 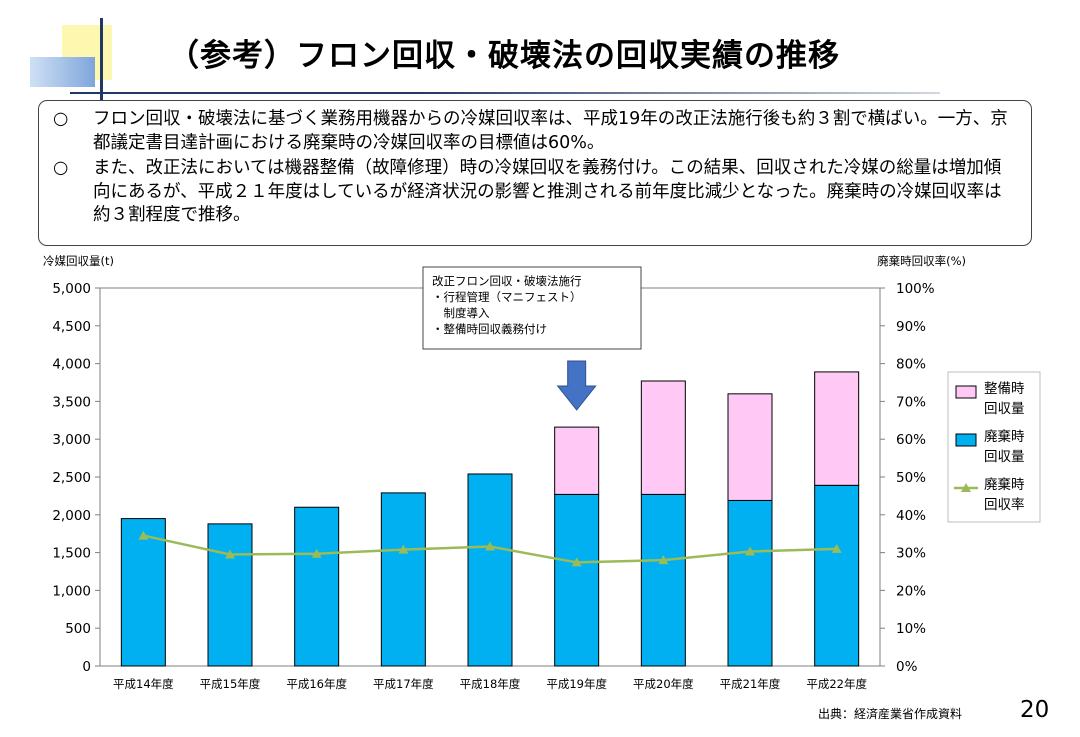 I want to click on y2-tick-label: 10%, so click(x=911, y=629).